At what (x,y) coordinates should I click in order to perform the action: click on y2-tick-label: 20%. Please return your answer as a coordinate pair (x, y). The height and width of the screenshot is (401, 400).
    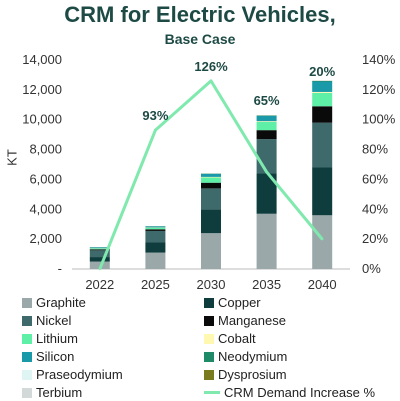
    Looking at the image, I should click on (375, 238).